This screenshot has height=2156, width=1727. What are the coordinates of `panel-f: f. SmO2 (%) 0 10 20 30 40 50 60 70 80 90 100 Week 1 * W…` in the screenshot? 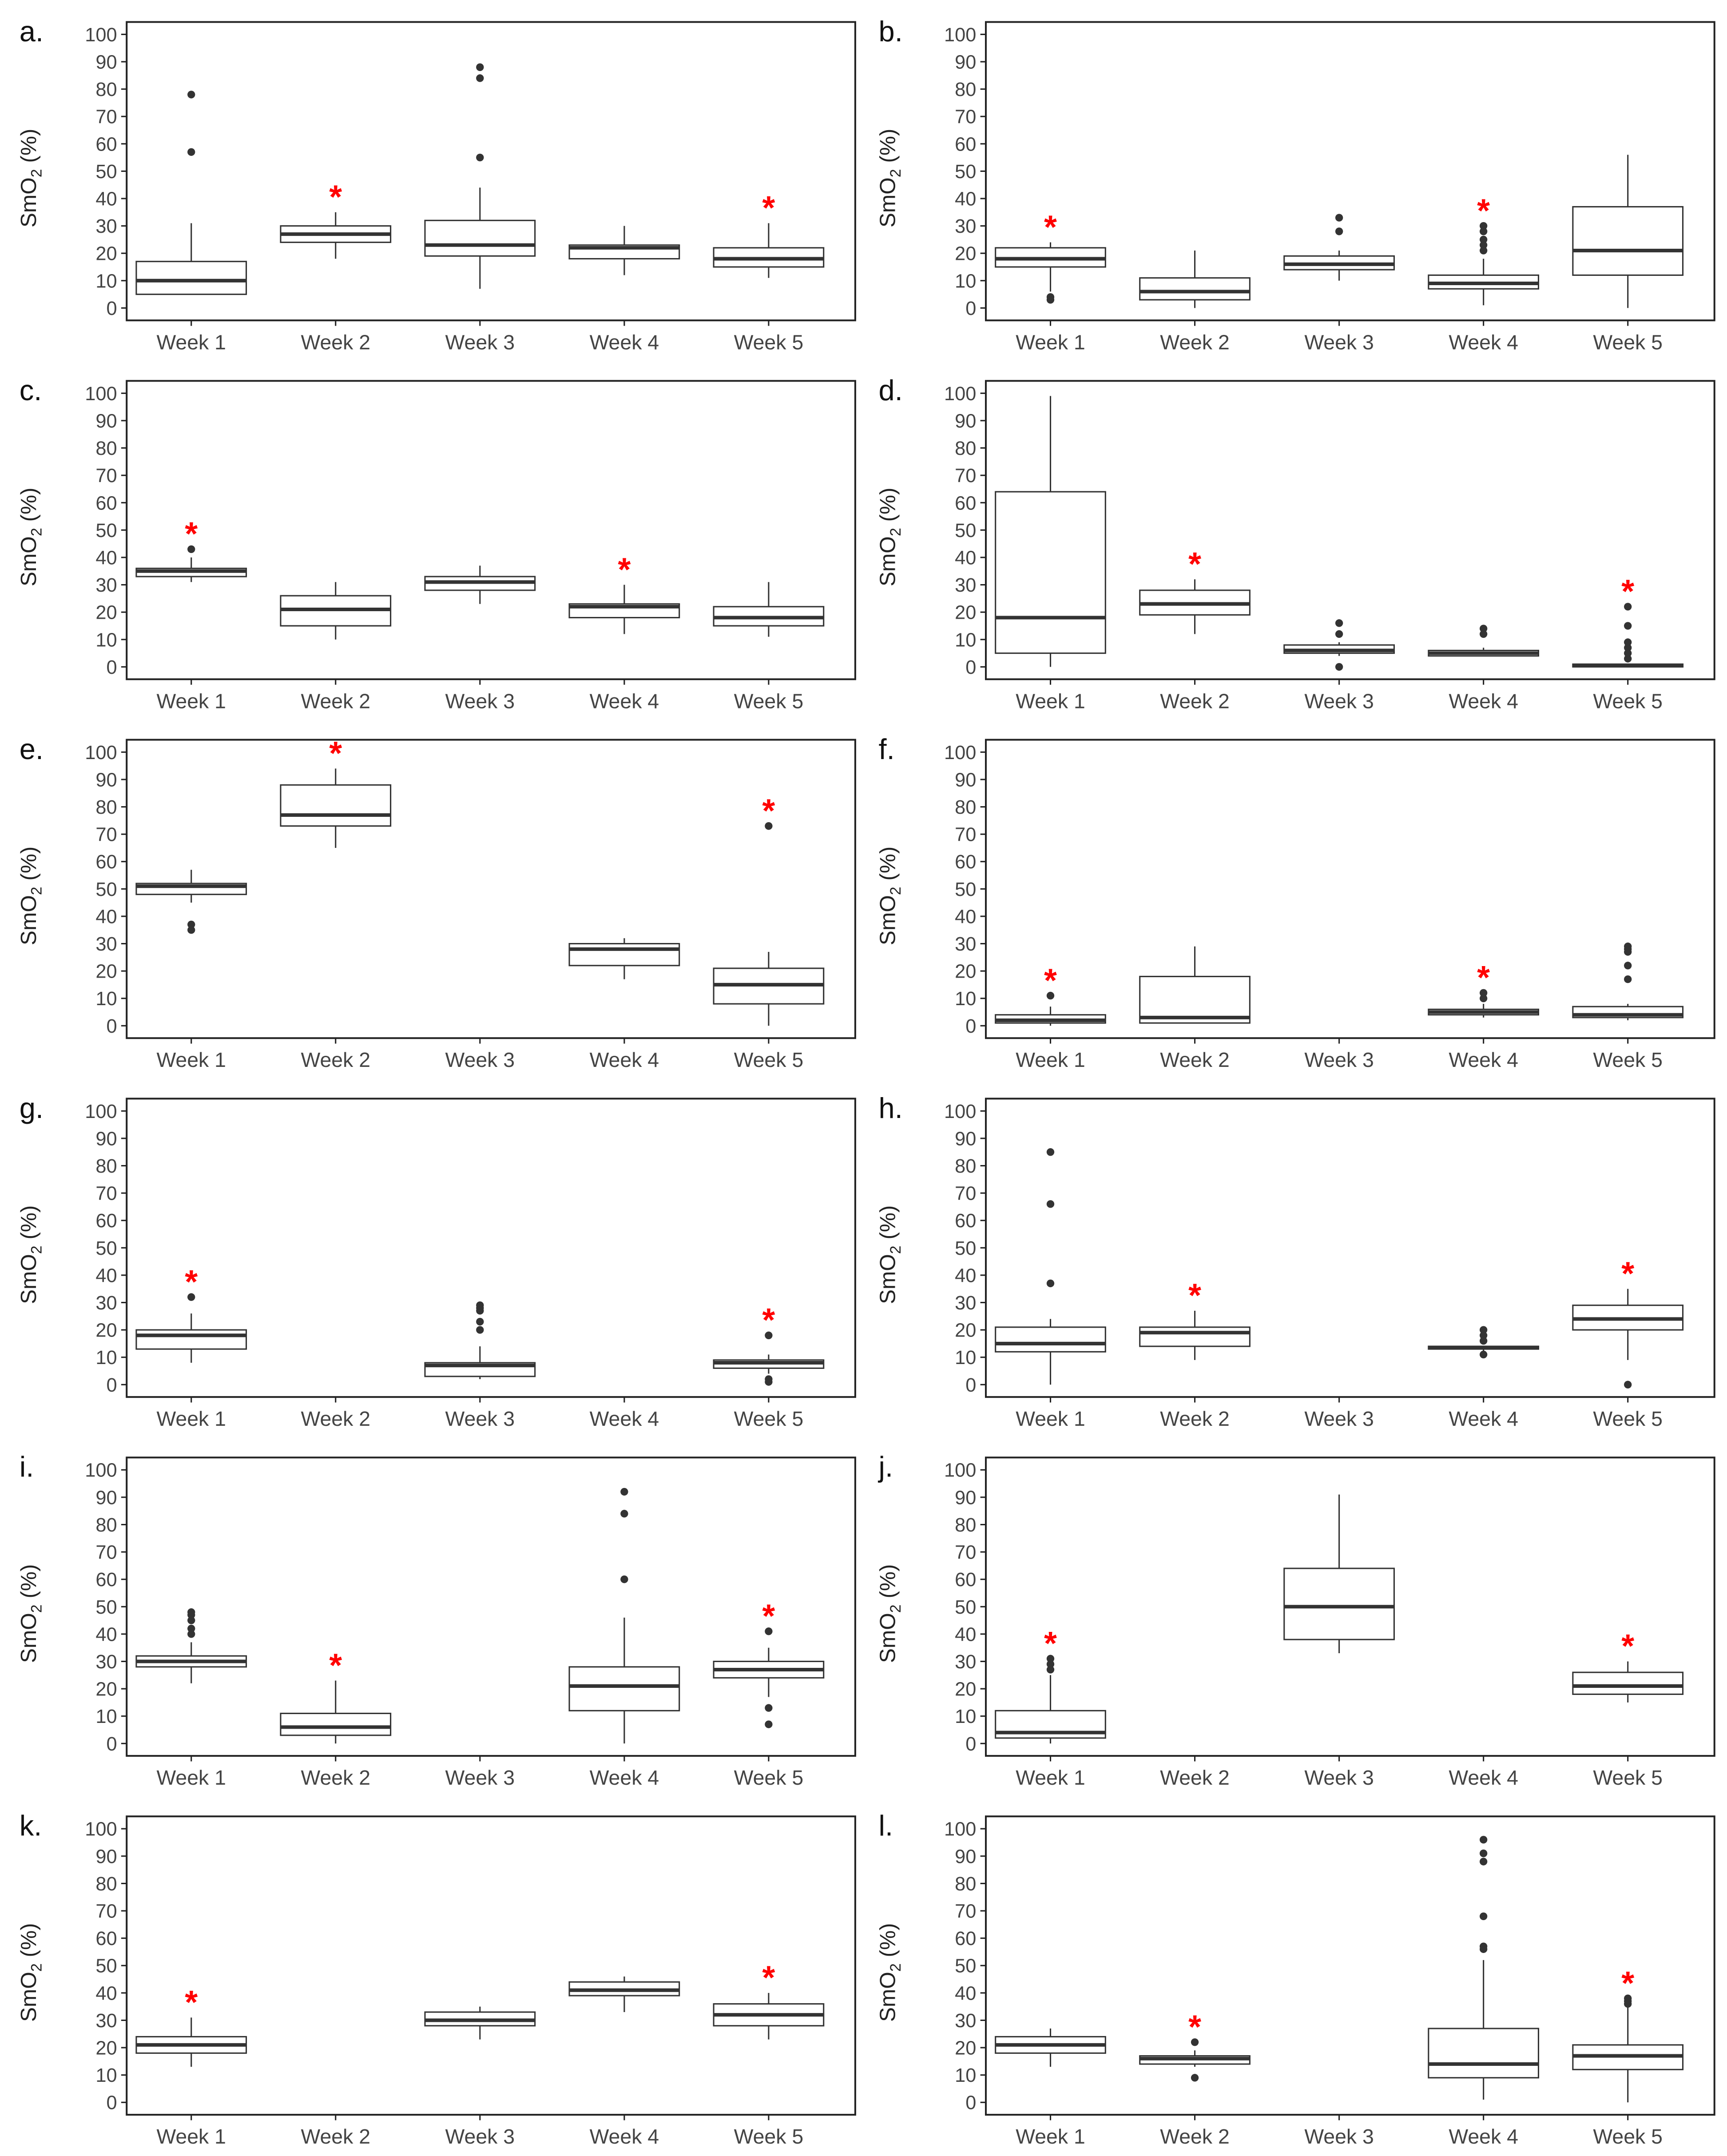 It's located at (1295, 902).